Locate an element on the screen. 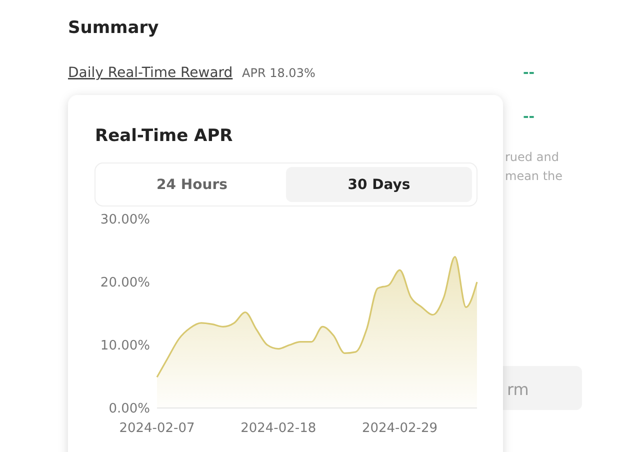  text: 24 Hours is located at coordinates (192, 185).